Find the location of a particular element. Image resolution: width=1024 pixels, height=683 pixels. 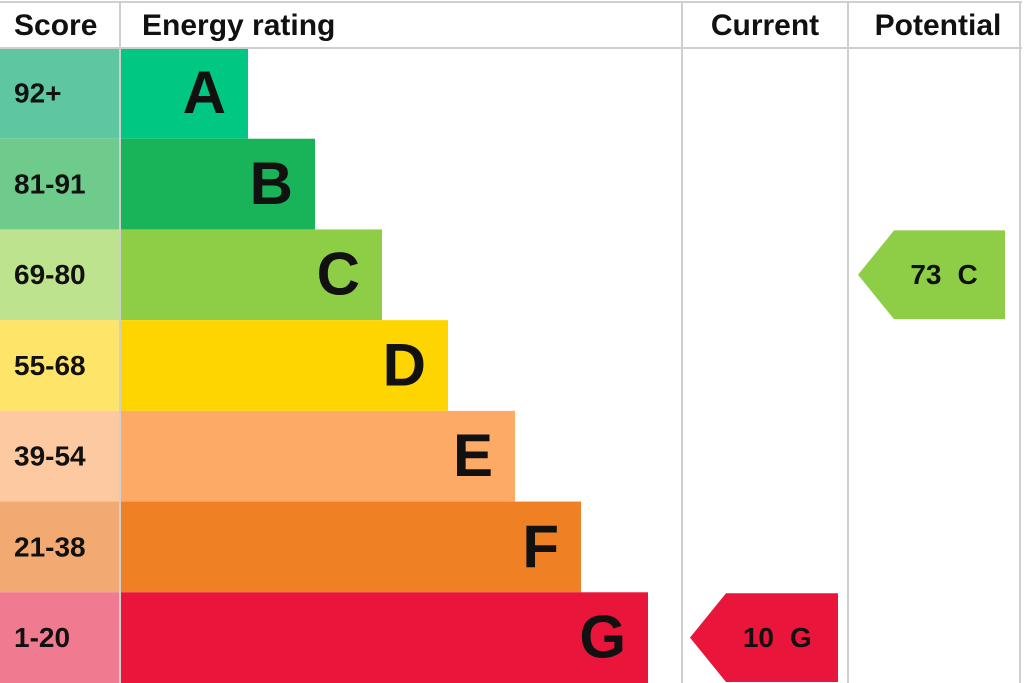

current-letter: G is located at coordinates (801, 637).